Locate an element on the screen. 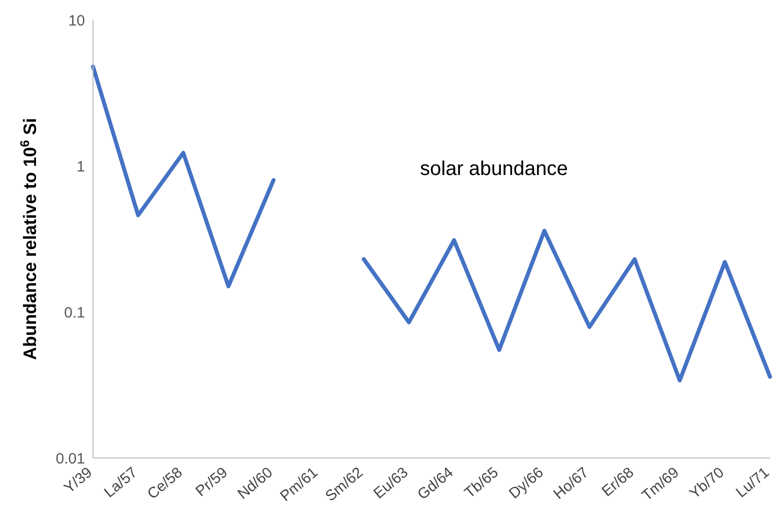 This screenshot has width=778, height=532. y-tick-label: 10 is located at coordinates (76, 21).